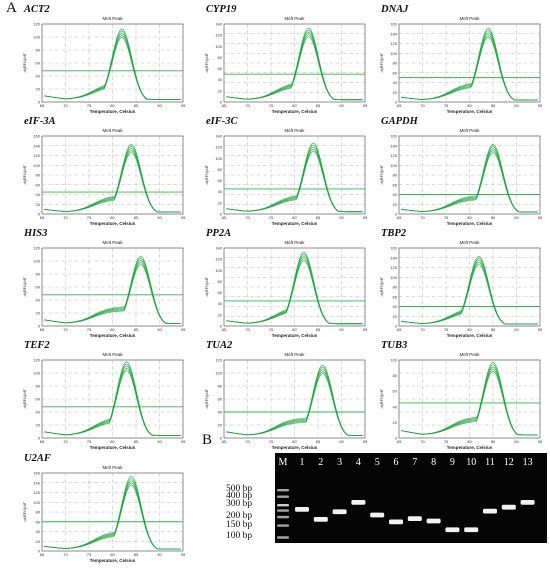 The image size is (550, 569). I want to click on y-tick-label: 160, so click(393, 136).